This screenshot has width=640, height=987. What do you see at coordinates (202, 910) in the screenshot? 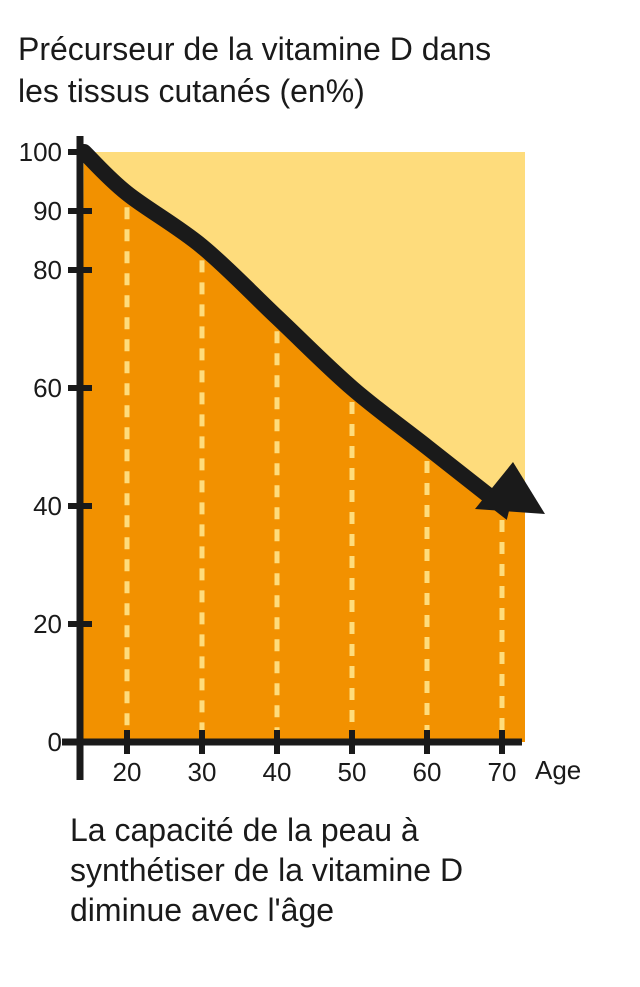
I see `caption-line-3: diminue avec l'âge` at bounding box center [202, 910].